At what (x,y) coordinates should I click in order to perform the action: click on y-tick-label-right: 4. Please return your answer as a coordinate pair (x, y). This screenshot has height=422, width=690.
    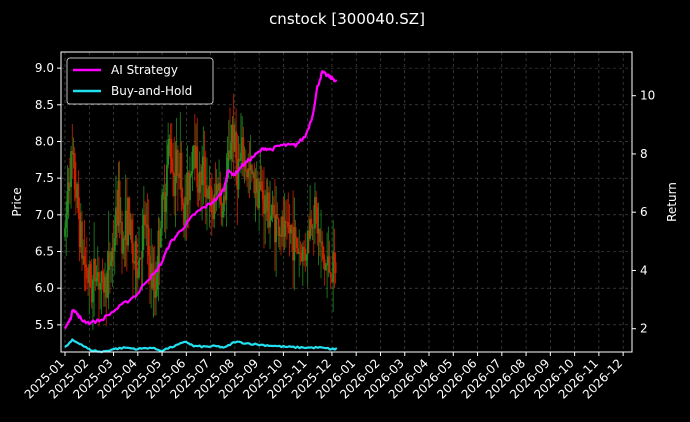
    Looking at the image, I should click on (644, 270).